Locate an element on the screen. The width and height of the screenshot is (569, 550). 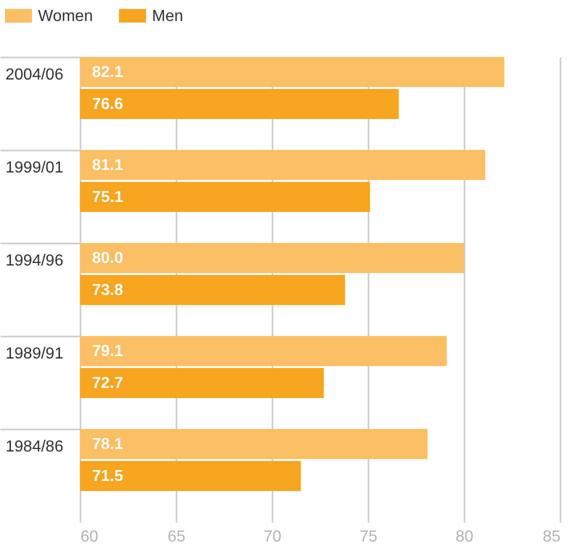
data-label: 80.0 is located at coordinates (108, 258).